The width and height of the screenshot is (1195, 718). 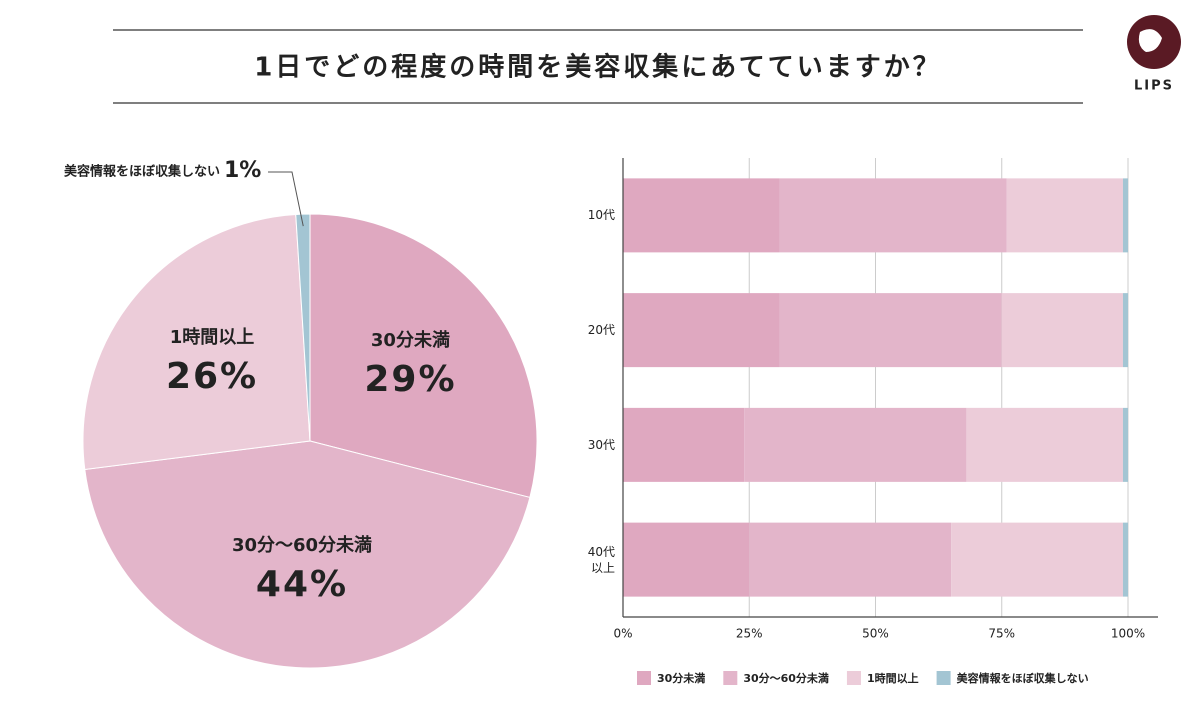 What do you see at coordinates (786, 678) in the screenshot?
I see `legend-label: 30分〜60分未満` at bounding box center [786, 678].